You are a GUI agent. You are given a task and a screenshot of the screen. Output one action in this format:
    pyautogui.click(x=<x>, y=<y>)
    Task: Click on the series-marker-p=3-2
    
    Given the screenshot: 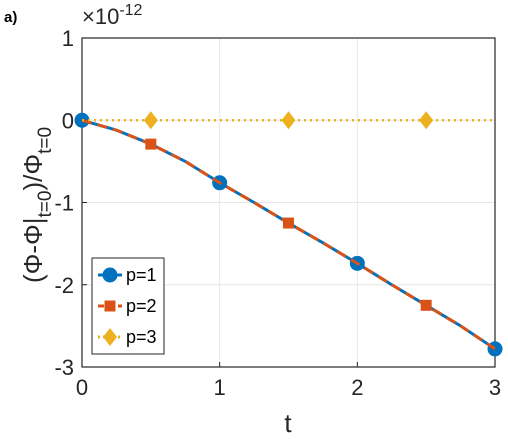 What is the action you would take?
    pyautogui.click(x=426, y=120)
    